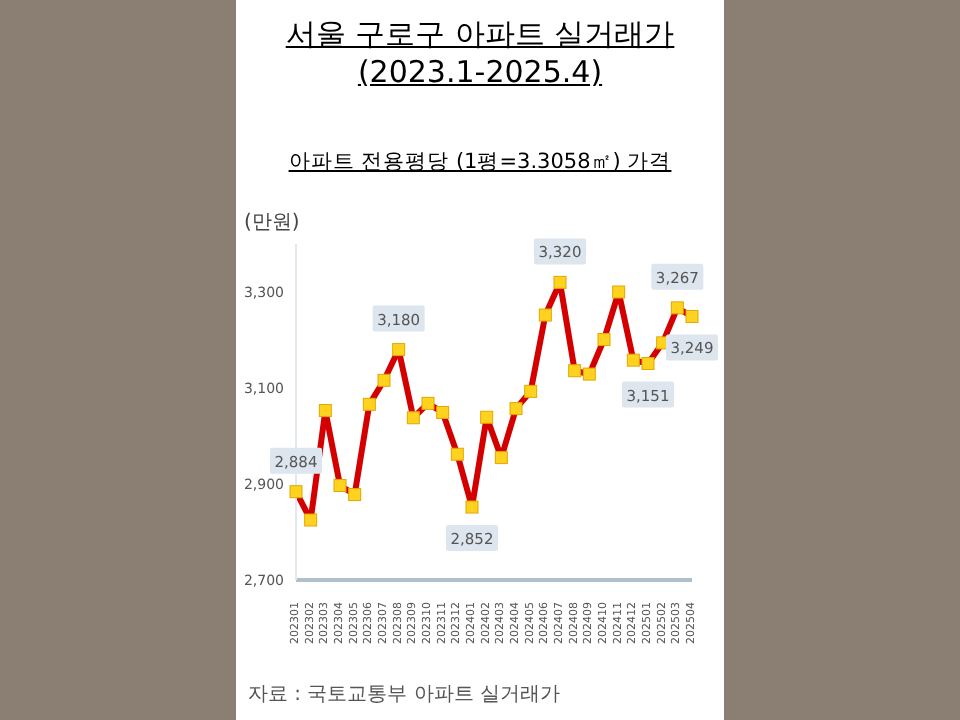  I want to click on text: 자료 : 국토교통부 아파트 실거래가, so click(404, 695).